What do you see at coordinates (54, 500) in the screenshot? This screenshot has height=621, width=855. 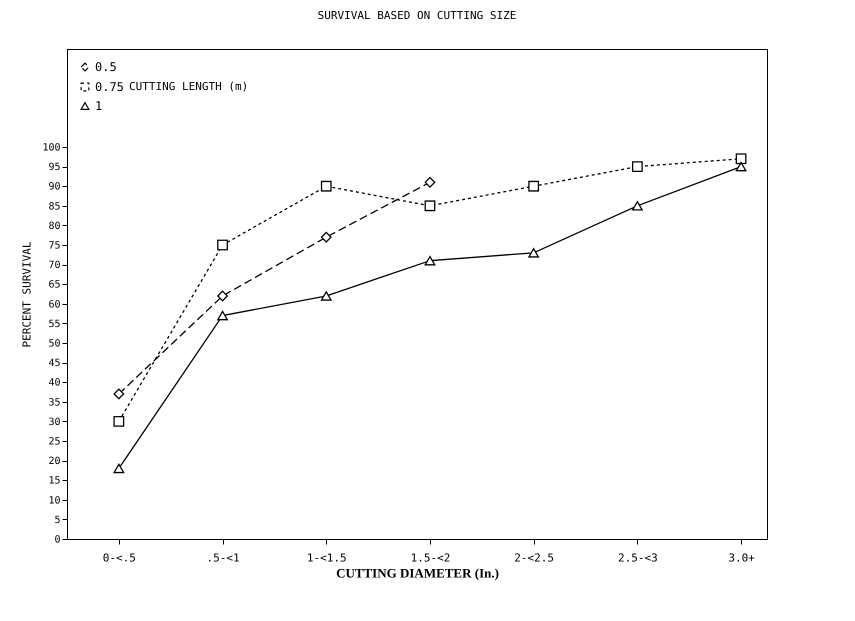 I see `y-tick-label: 10` at bounding box center [54, 500].